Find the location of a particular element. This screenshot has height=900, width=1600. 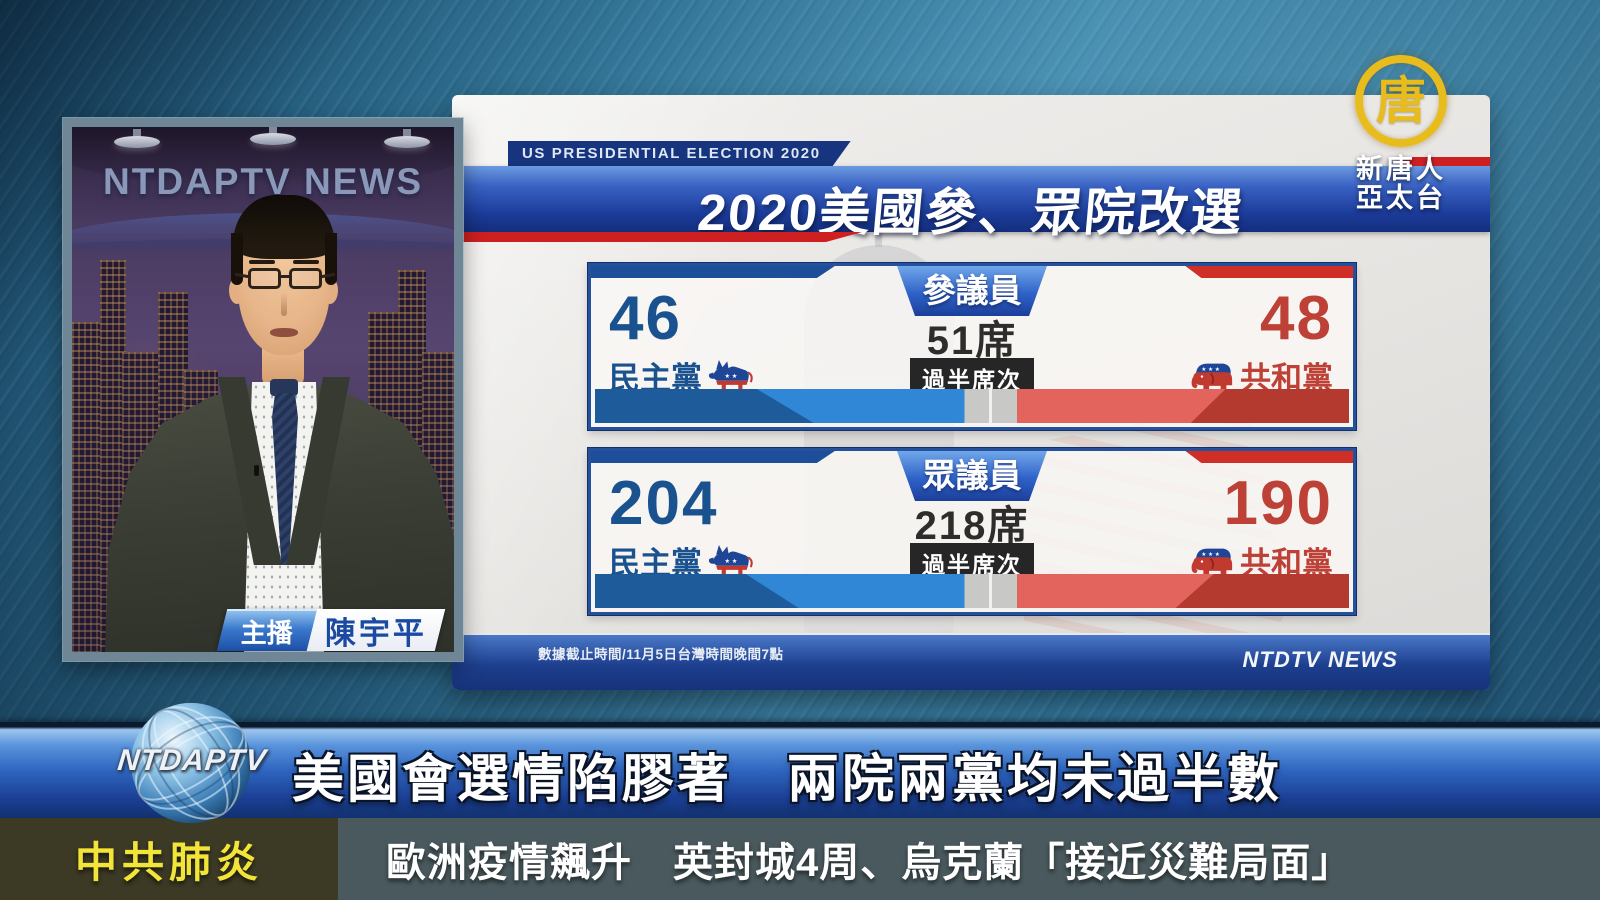

democrat-donkey-icon: ★ ★ is located at coordinates (730, 562).